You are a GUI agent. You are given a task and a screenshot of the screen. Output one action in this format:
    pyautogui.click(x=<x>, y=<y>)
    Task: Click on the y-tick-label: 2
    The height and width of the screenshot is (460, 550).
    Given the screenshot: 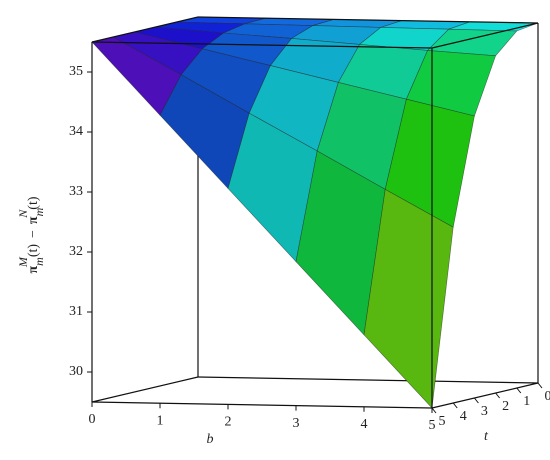 What is the action you would take?
    pyautogui.click(x=505, y=406)
    